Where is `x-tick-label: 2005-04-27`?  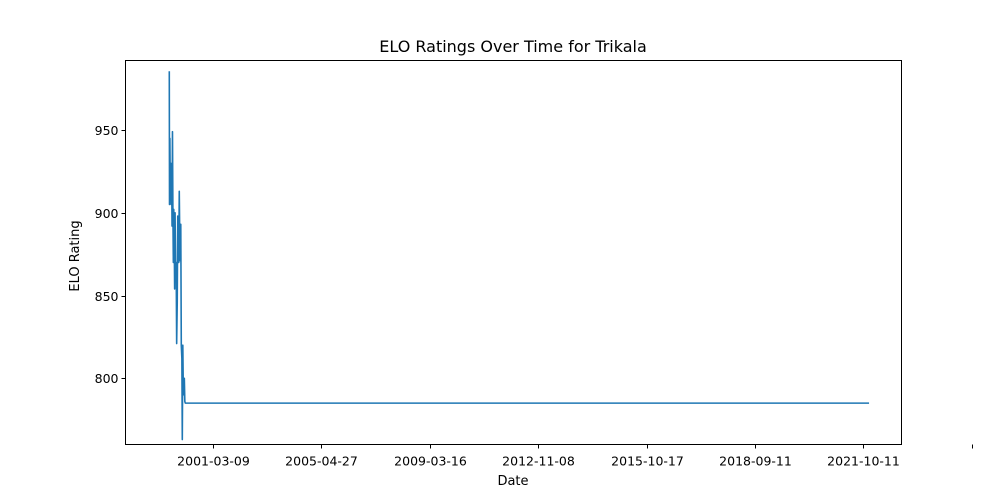 x-tick-label: 2005-04-27 is located at coordinates (321, 461).